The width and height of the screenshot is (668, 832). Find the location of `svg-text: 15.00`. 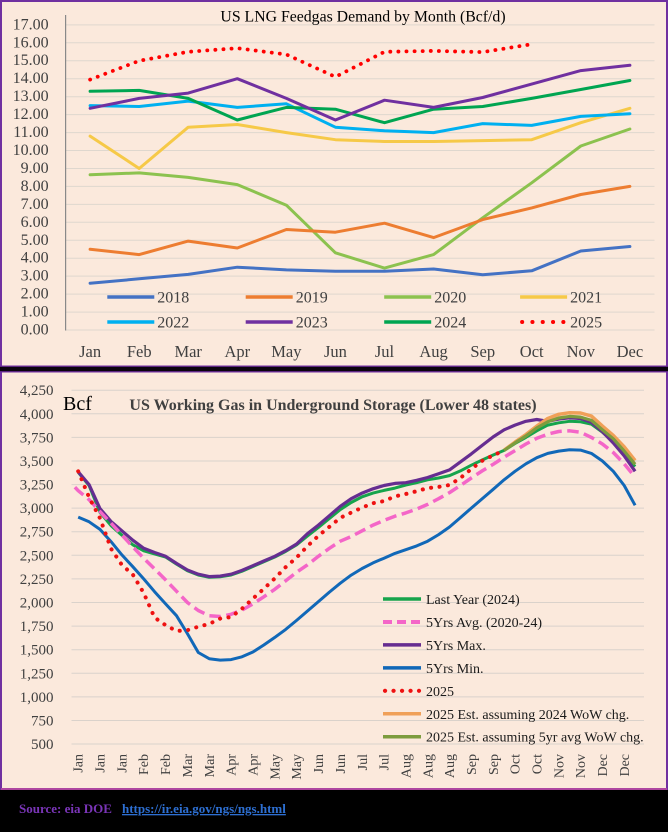

svg-text: 15.00 is located at coordinates (31, 60).